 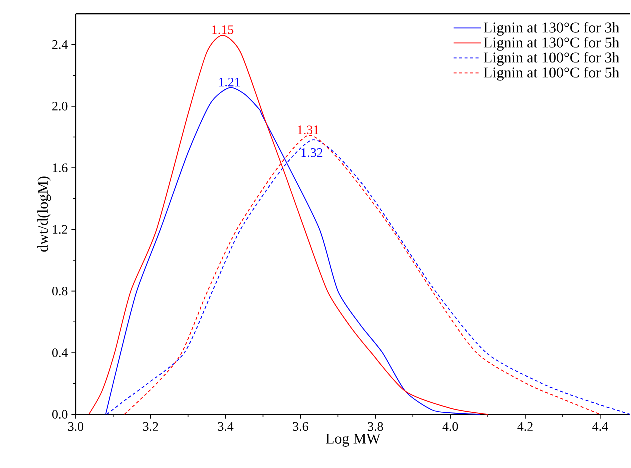 What do you see at coordinates (353, 441) in the screenshot?
I see `x-axis-title: Log MW` at bounding box center [353, 441].